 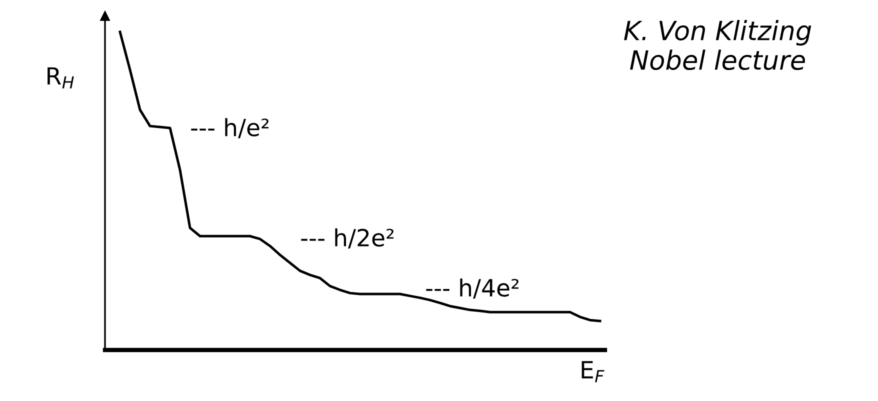 I want to click on text: K. Von Klitzing Nobel lecture, so click(x=718, y=45).